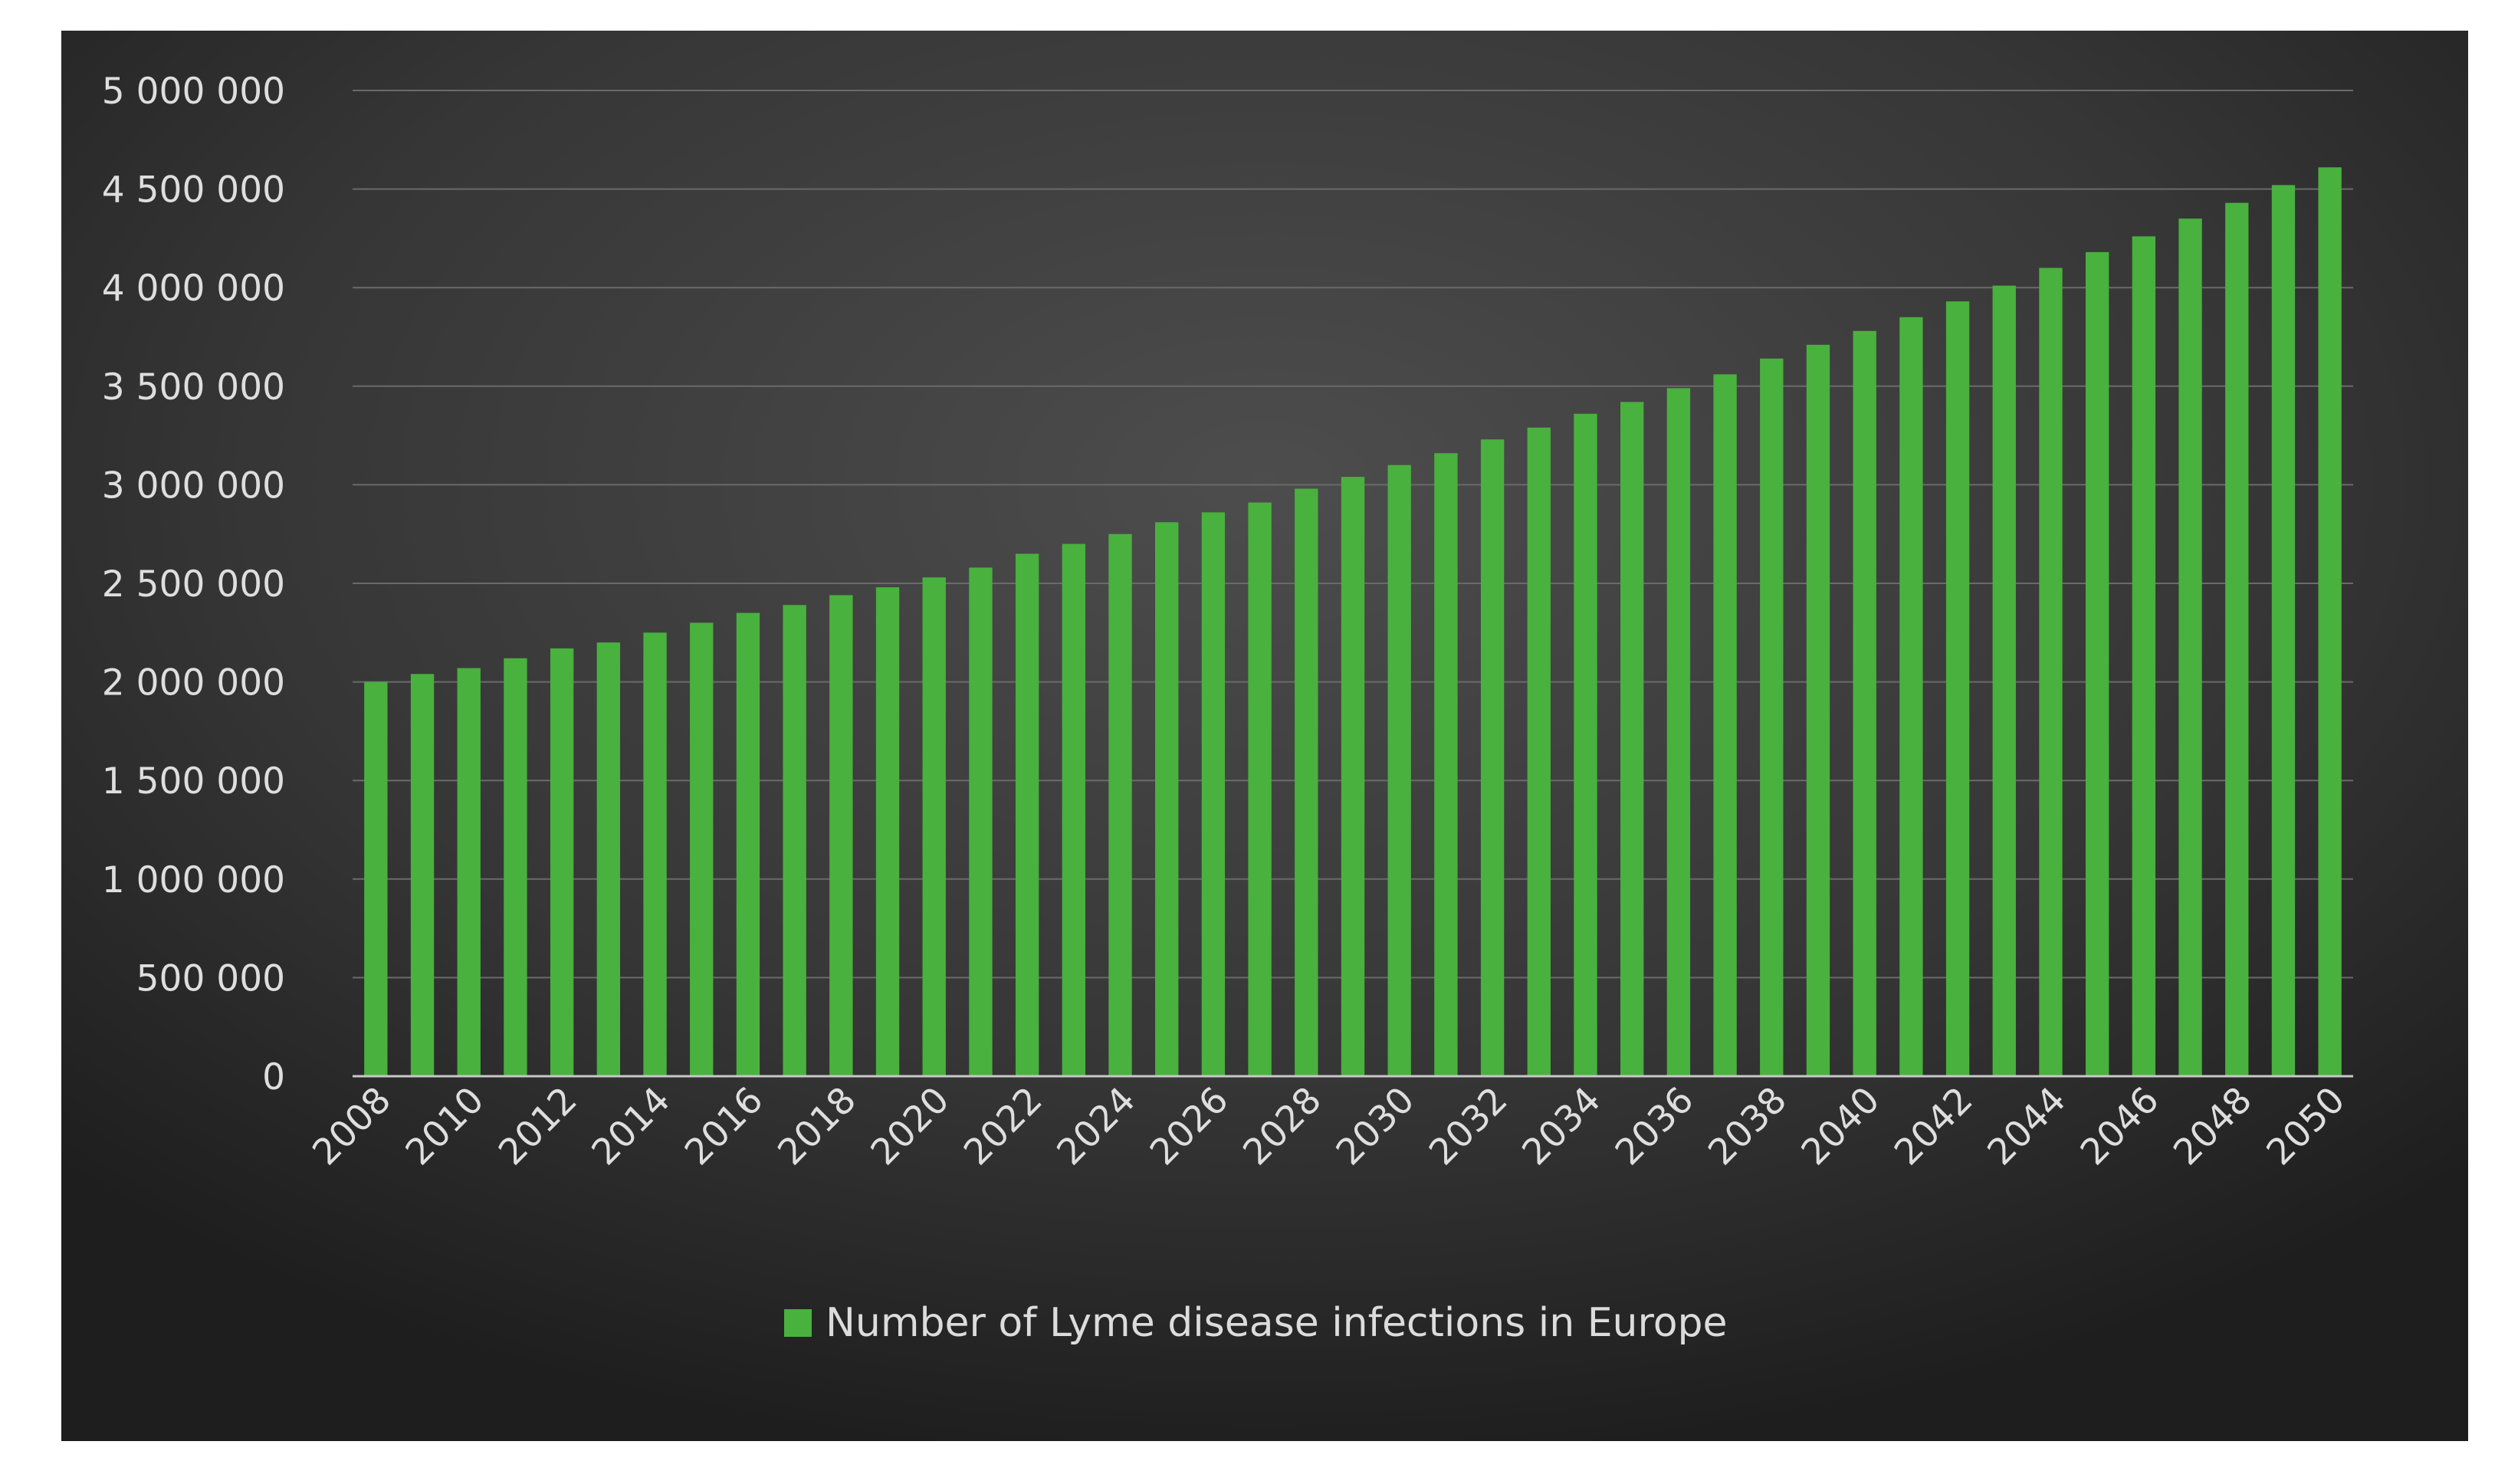  Describe the element at coordinates (1073, 809) in the screenshot. I see `bar-2023` at that location.